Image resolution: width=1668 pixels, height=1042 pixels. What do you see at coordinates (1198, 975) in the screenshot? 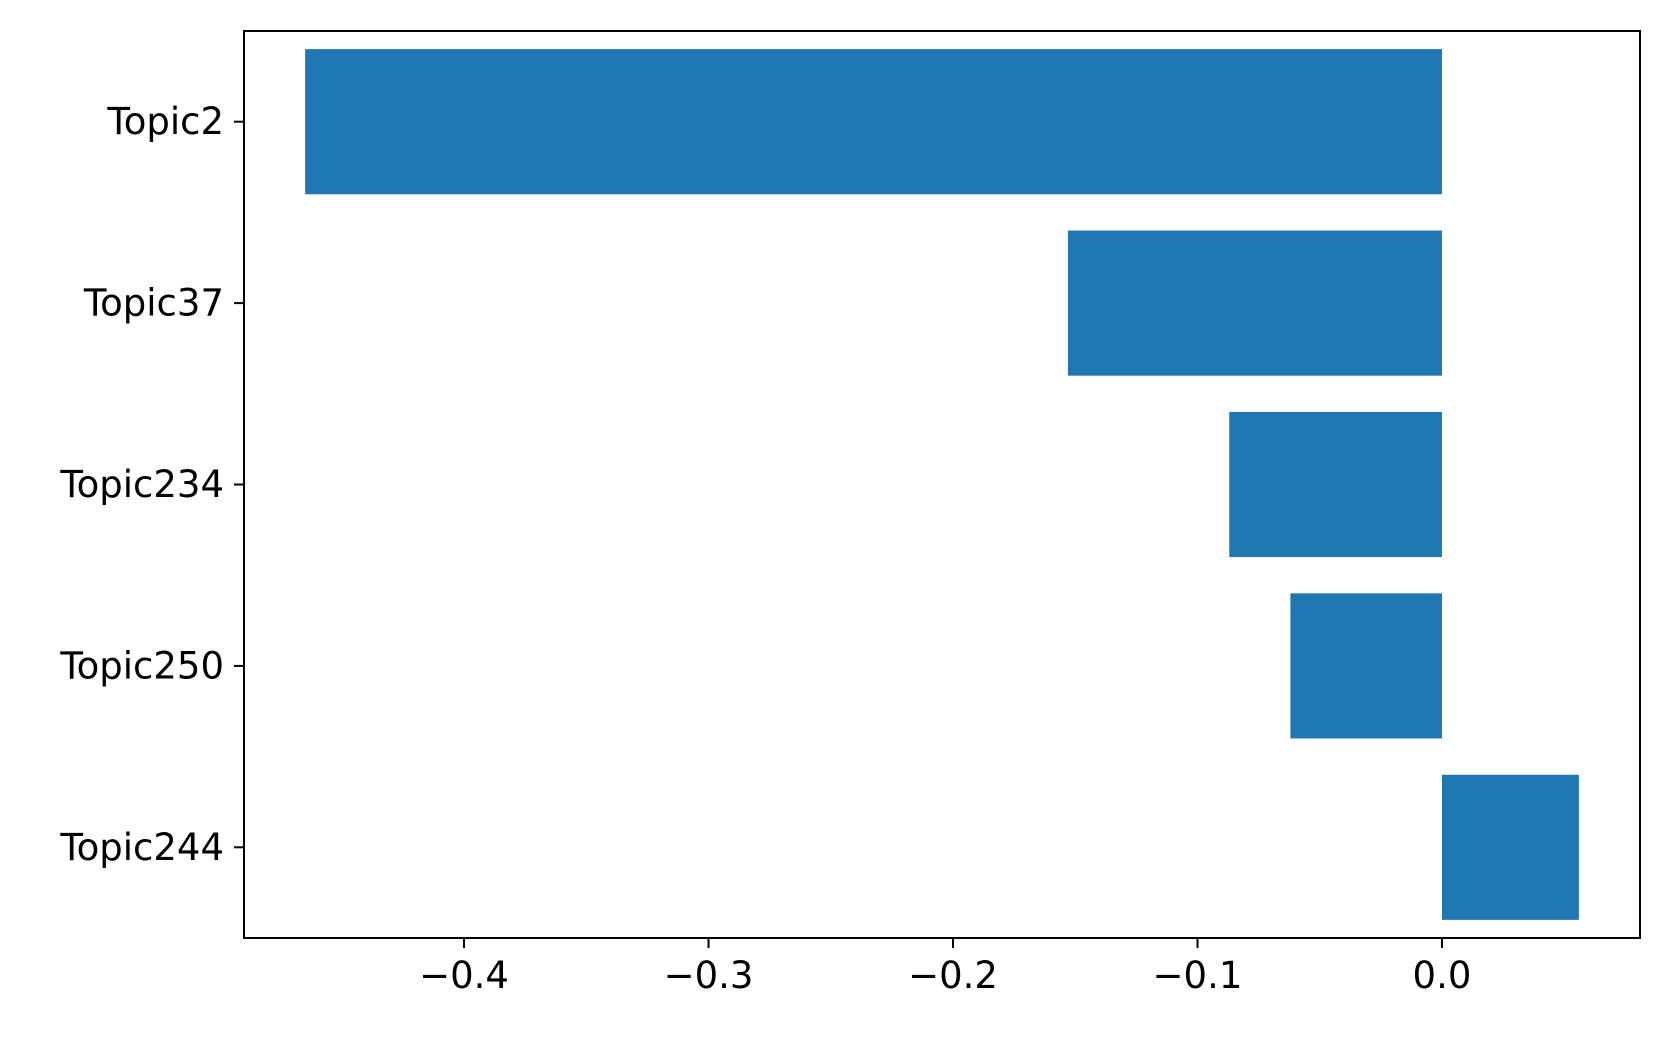
I see `x-tick-label: −0.1` at bounding box center [1198, 975].